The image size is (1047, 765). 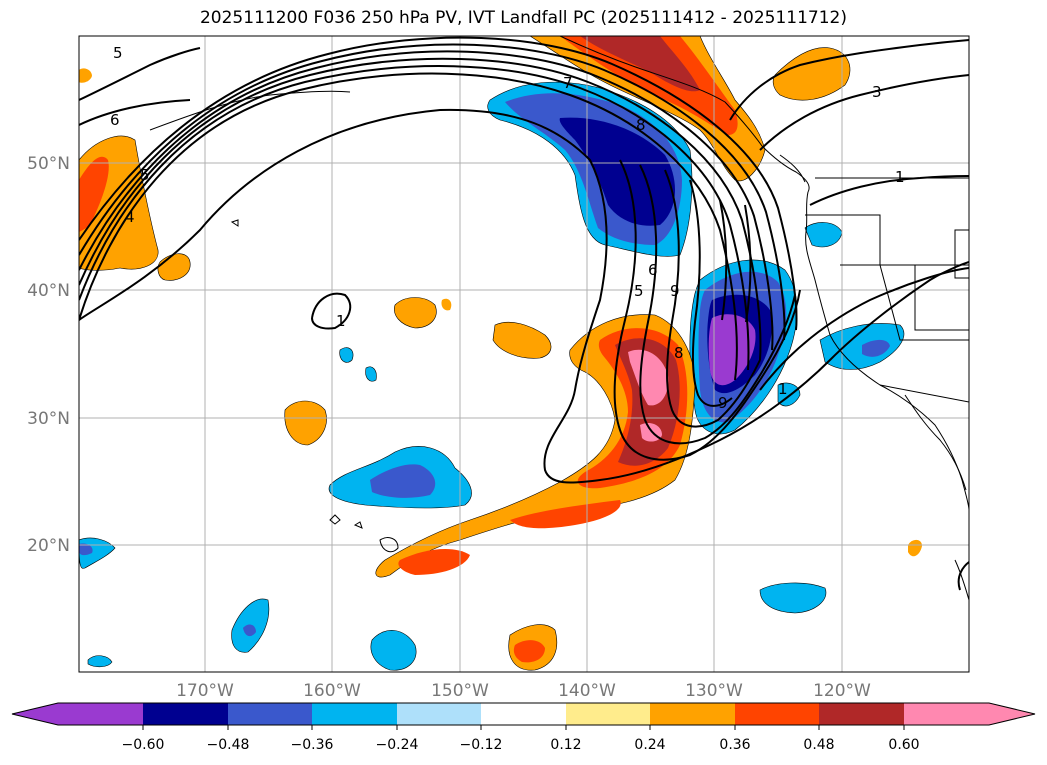 I want to click on coast-baja, so click(x=935, y=442).